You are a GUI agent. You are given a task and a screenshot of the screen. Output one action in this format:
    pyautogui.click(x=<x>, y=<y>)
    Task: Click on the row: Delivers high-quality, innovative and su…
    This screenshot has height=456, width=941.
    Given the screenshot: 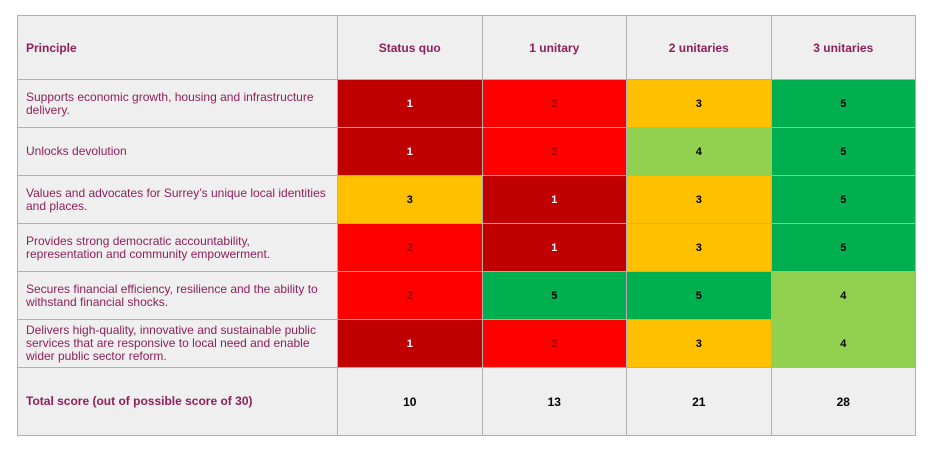 What is the action you would take?
    pyautogui.click(x=466, y=343)
    